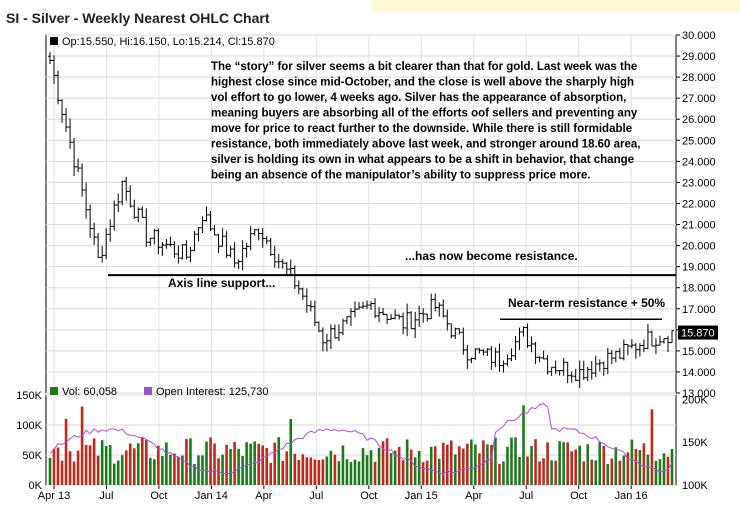 Image resolution: width=740 pixels, height=529 pixels. I want to click on last-price-label: 15.870, so click(698, 334).